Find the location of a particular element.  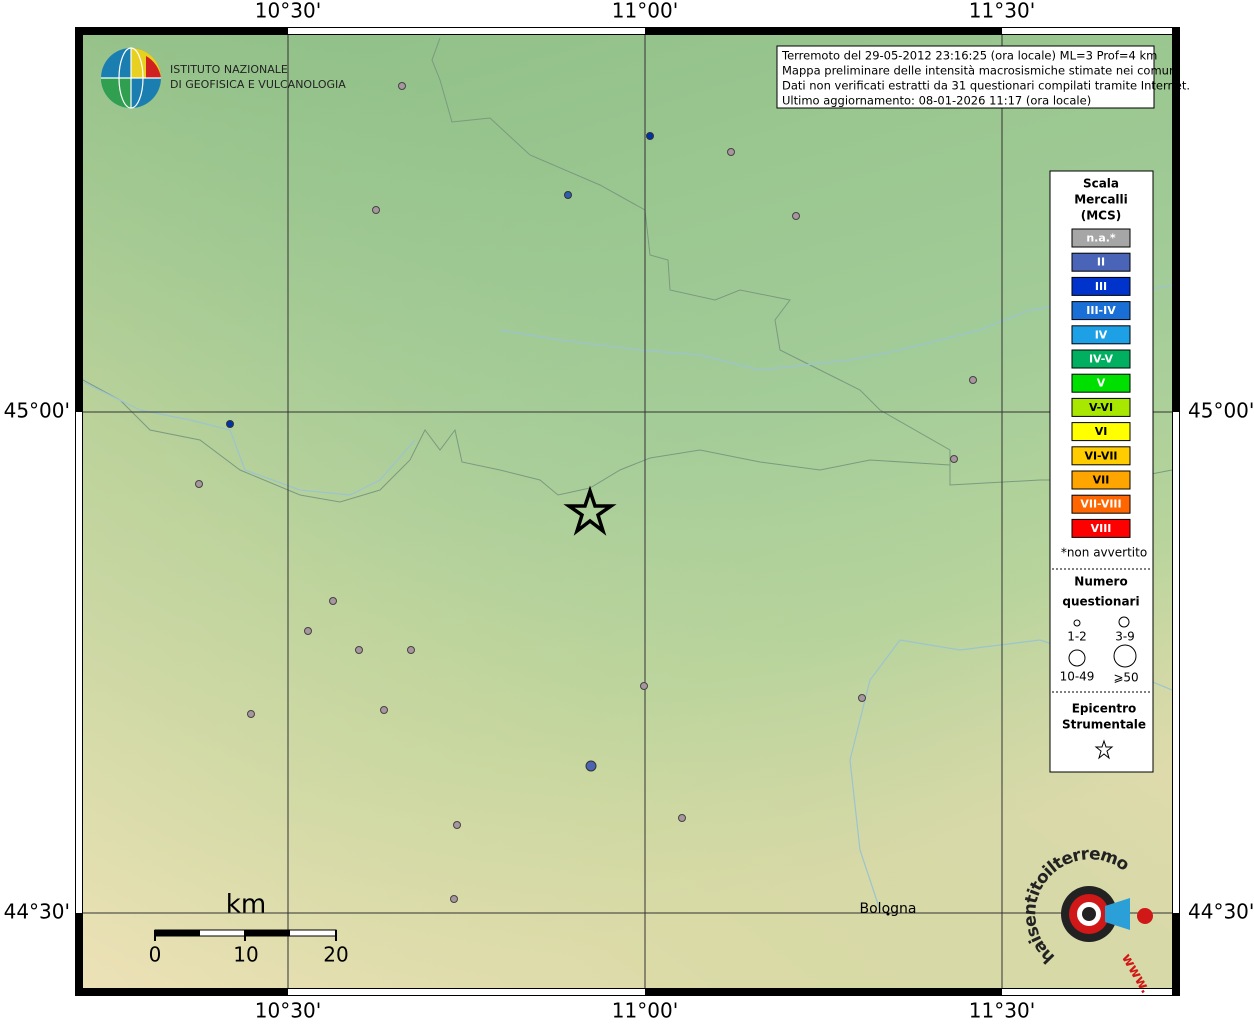

size-label: ⩾50 is located at coordinates (1125, 678).